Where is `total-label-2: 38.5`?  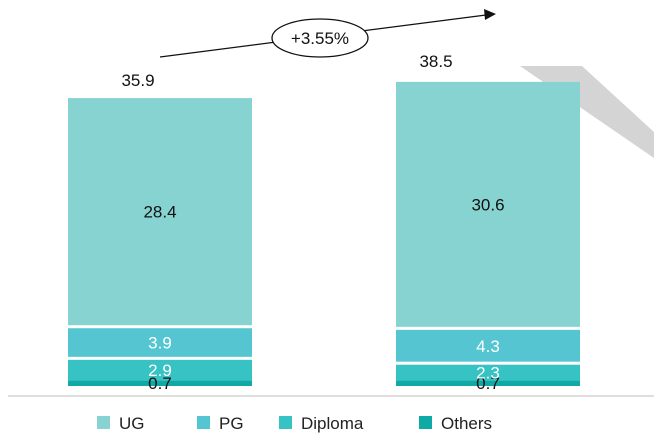
total-label-2: 38.5 is located at coordinates (435, 61).